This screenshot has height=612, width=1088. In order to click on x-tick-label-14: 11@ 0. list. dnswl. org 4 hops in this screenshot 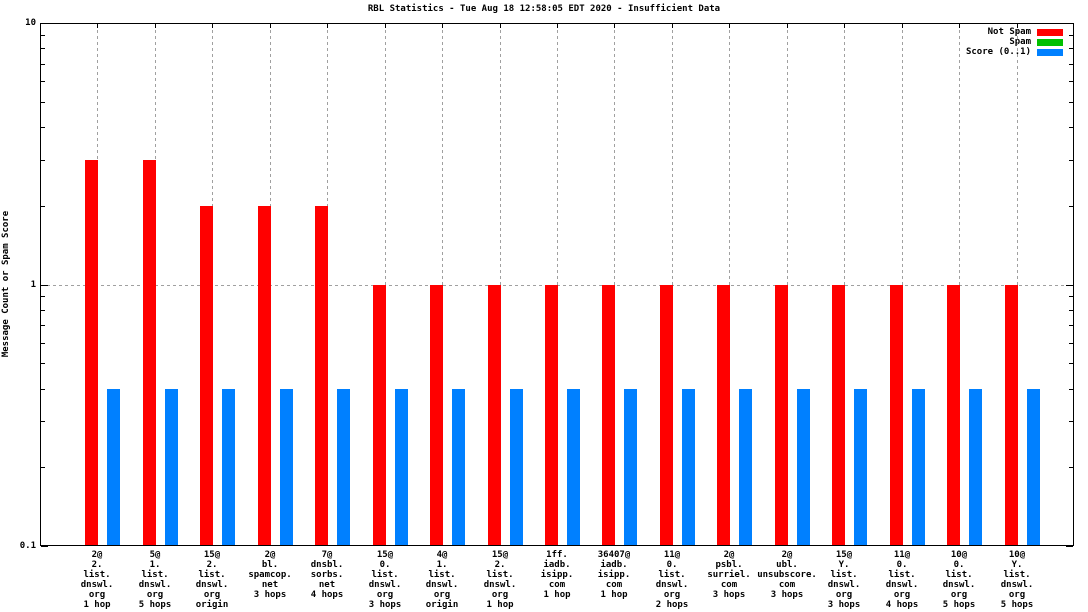, I will do `click(902, 580)`.